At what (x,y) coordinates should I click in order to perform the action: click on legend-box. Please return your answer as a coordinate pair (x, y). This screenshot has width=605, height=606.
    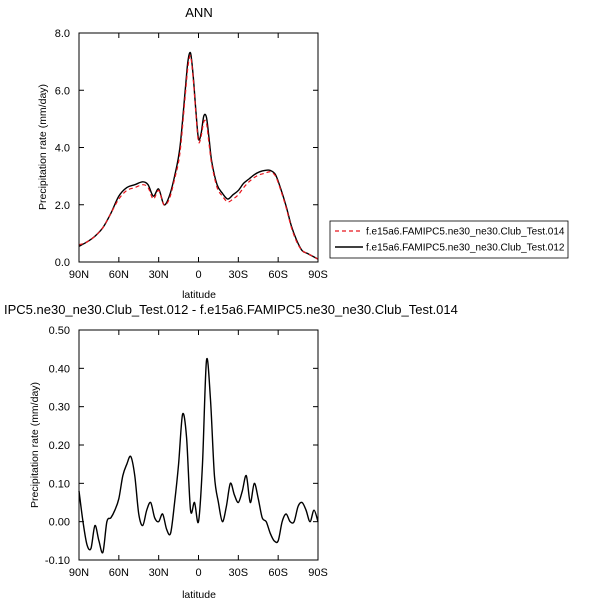
    Looking at the image, I should click on (449, 239).